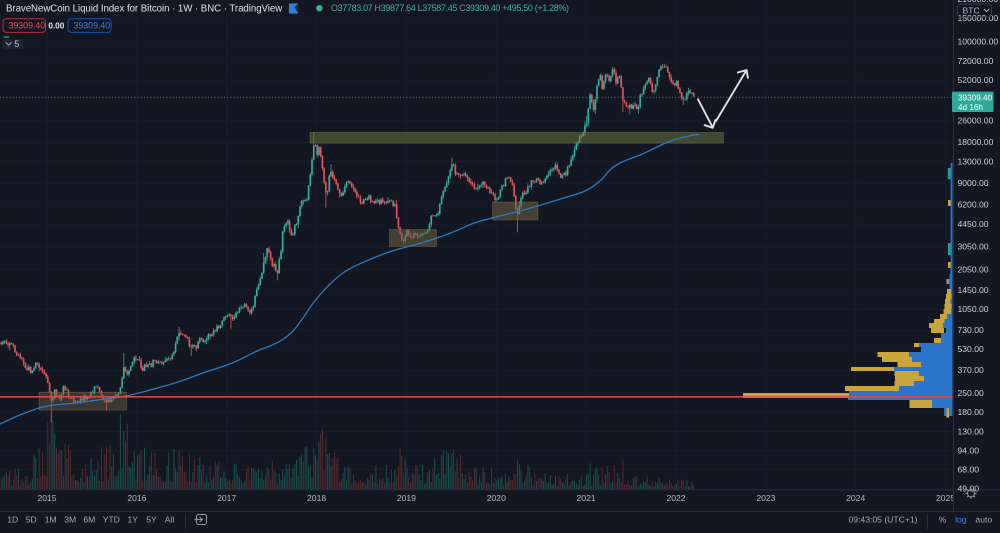 The width and height of the screenshot is (1000, 533). I want to click on svg-text: 370.00, so click(971, 370).